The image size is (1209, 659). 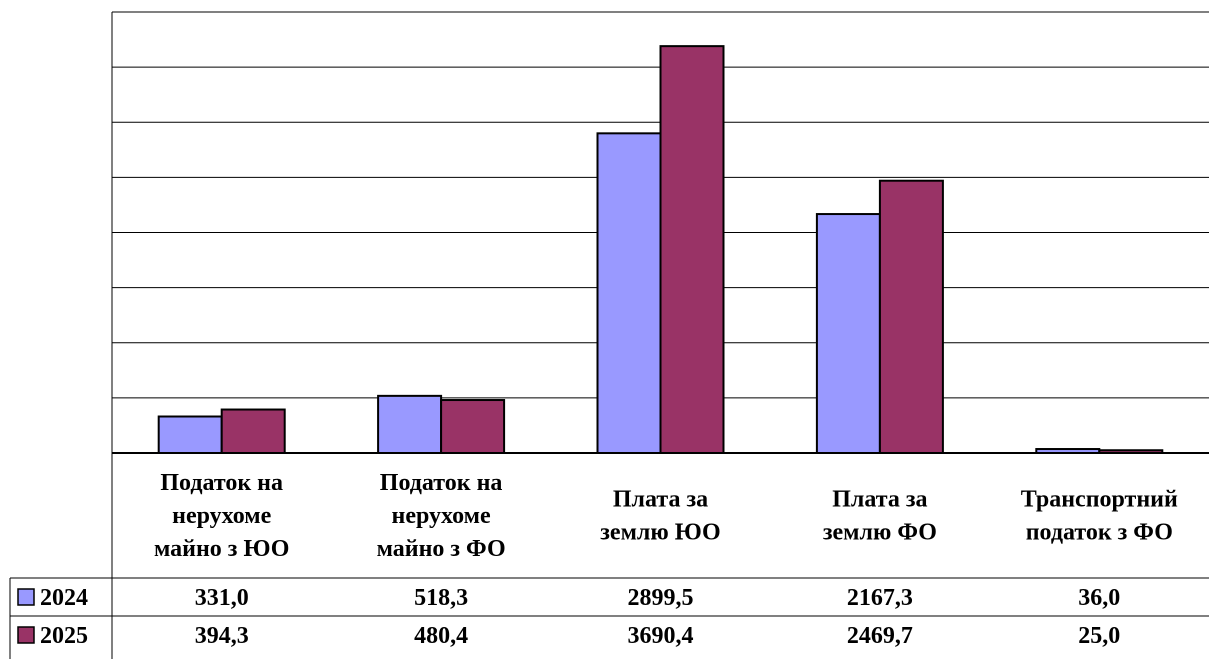 I want to click on legend-key-2024, so click(x=26, y=597).